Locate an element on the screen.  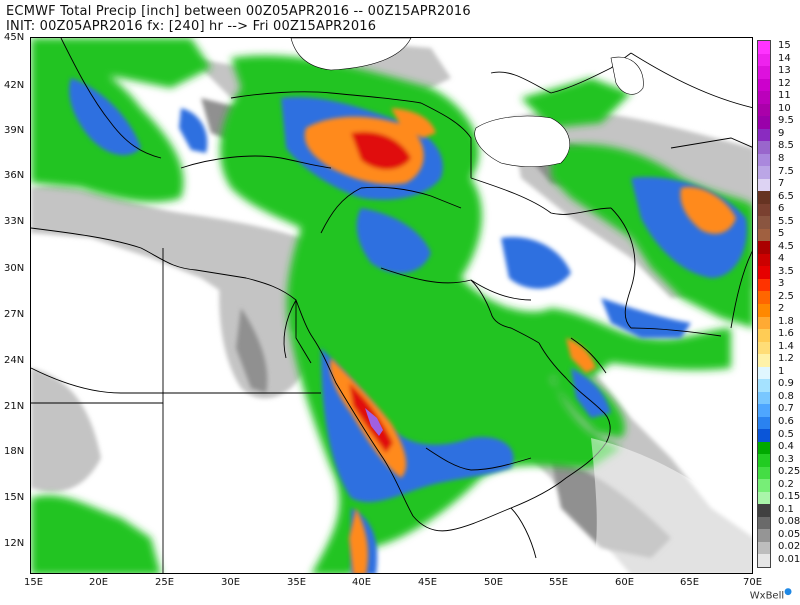
lon-label: 65E is located at coordinates (690, 582).